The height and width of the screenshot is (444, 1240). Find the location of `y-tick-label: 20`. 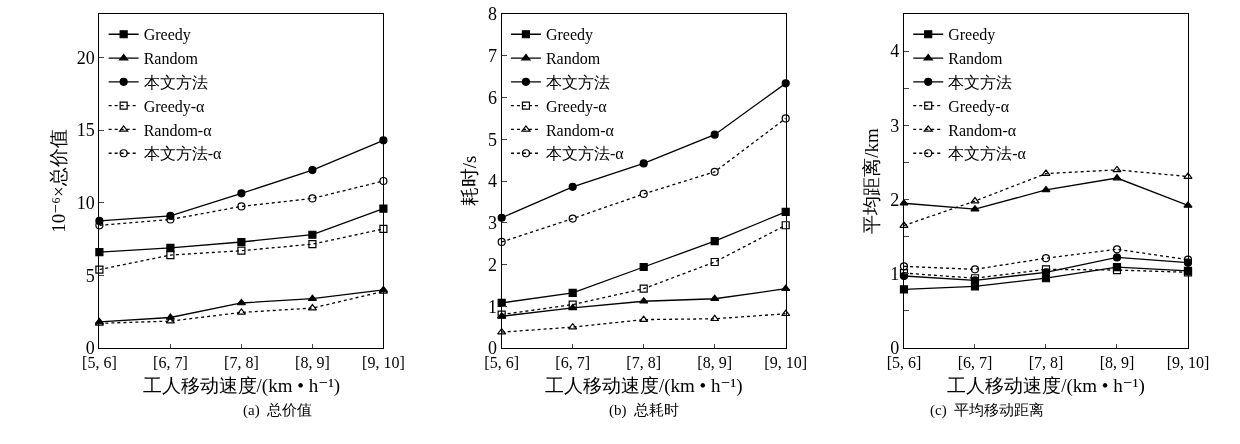

y-tick-label: 20 is located at coordinates (85, 57).